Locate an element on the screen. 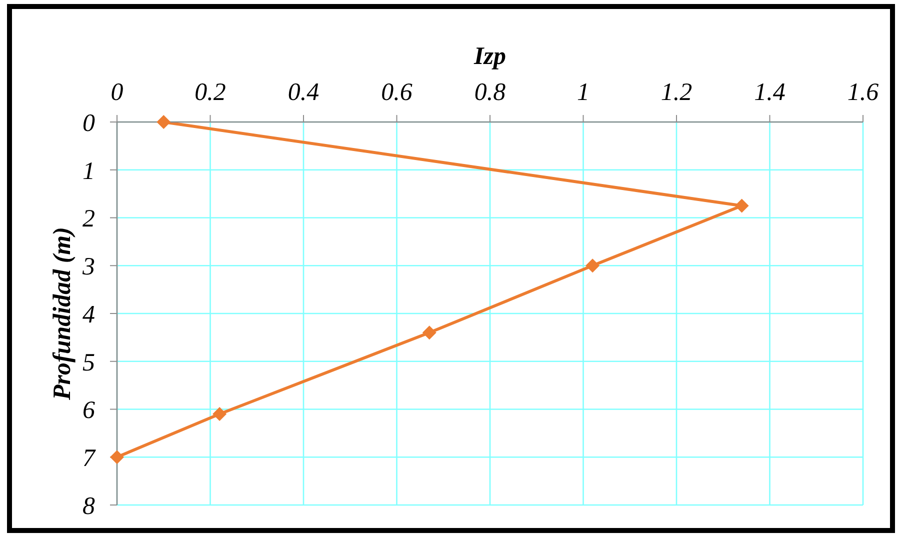 Image resolution: width=898 pixels, height=534 pixels. y-tick-label: 7 is located at coordinates (89, 458).